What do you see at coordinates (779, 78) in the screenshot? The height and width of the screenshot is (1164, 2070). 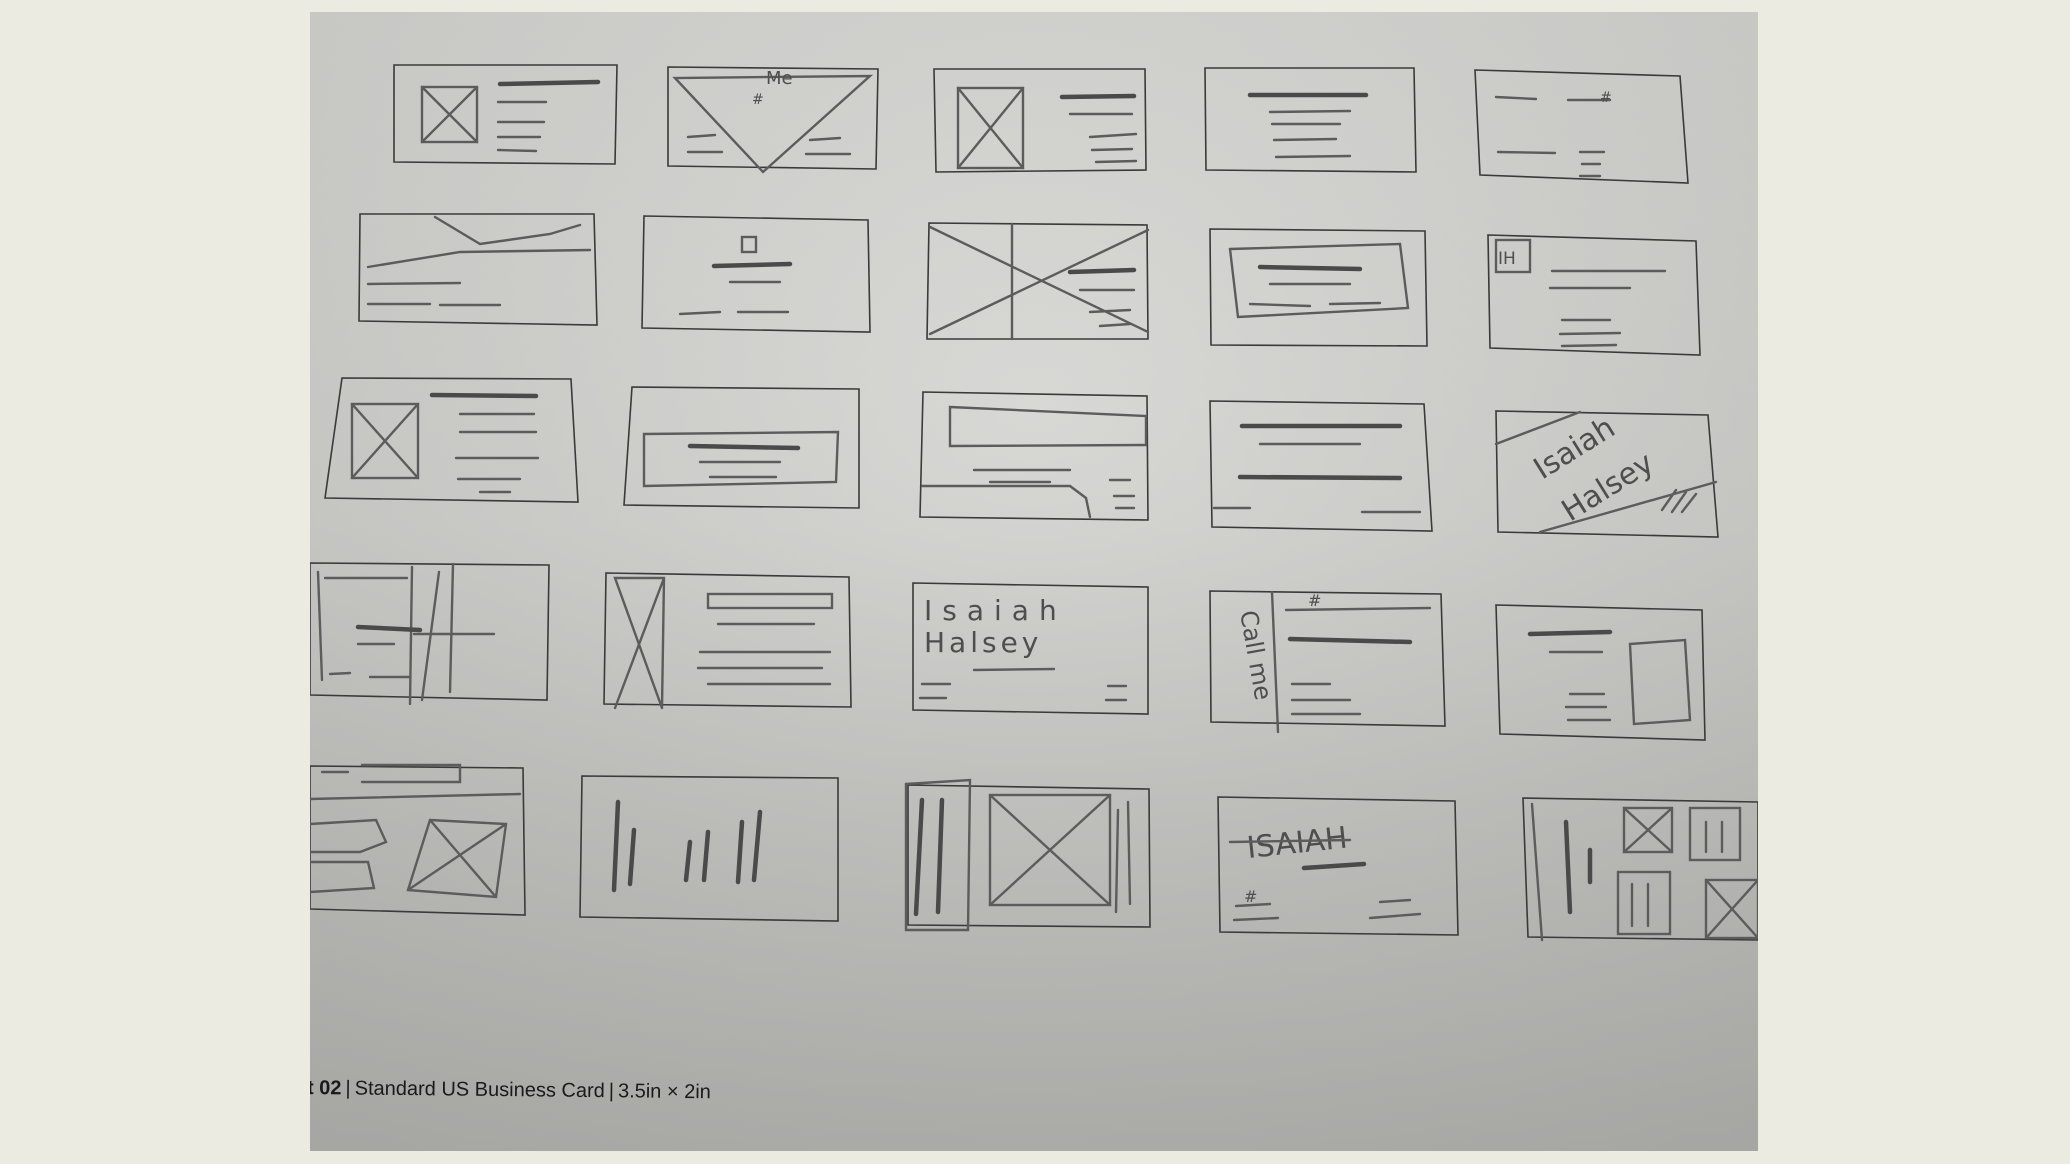 I see `me-label: Me` at bounding box center [779, 78].